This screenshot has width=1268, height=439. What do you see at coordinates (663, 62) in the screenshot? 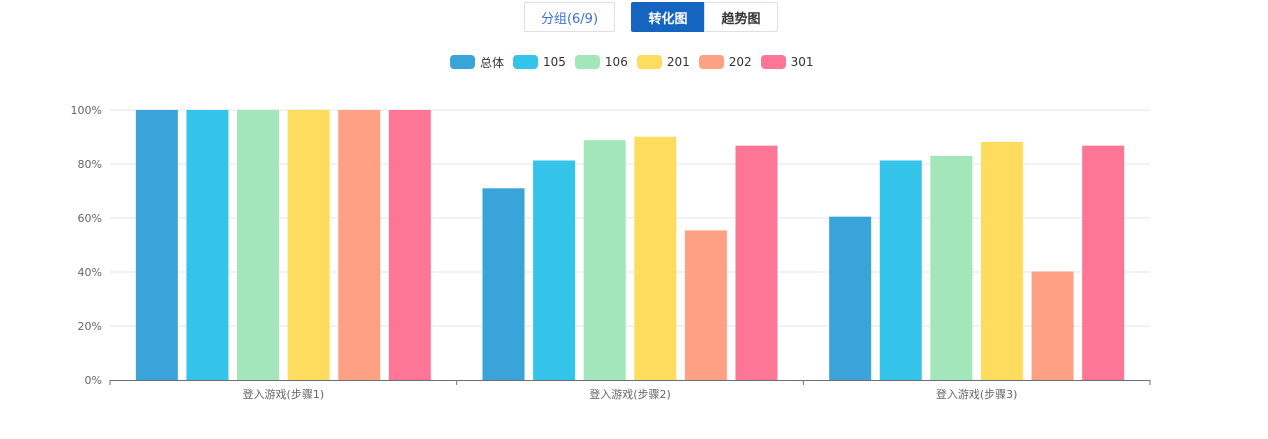
I see `legend-item: 201` at bounding box center [663, 62].